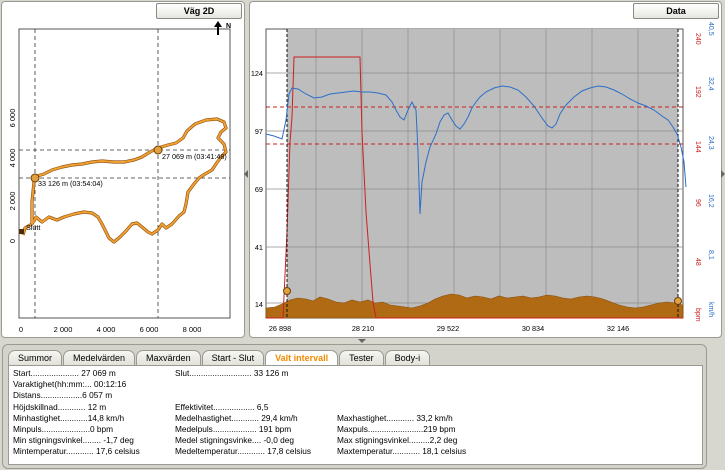 Image resolution: width=725 pixels, height=470 pixels. I want to click on bpm-axis-tick: 240, so click(697, 39).